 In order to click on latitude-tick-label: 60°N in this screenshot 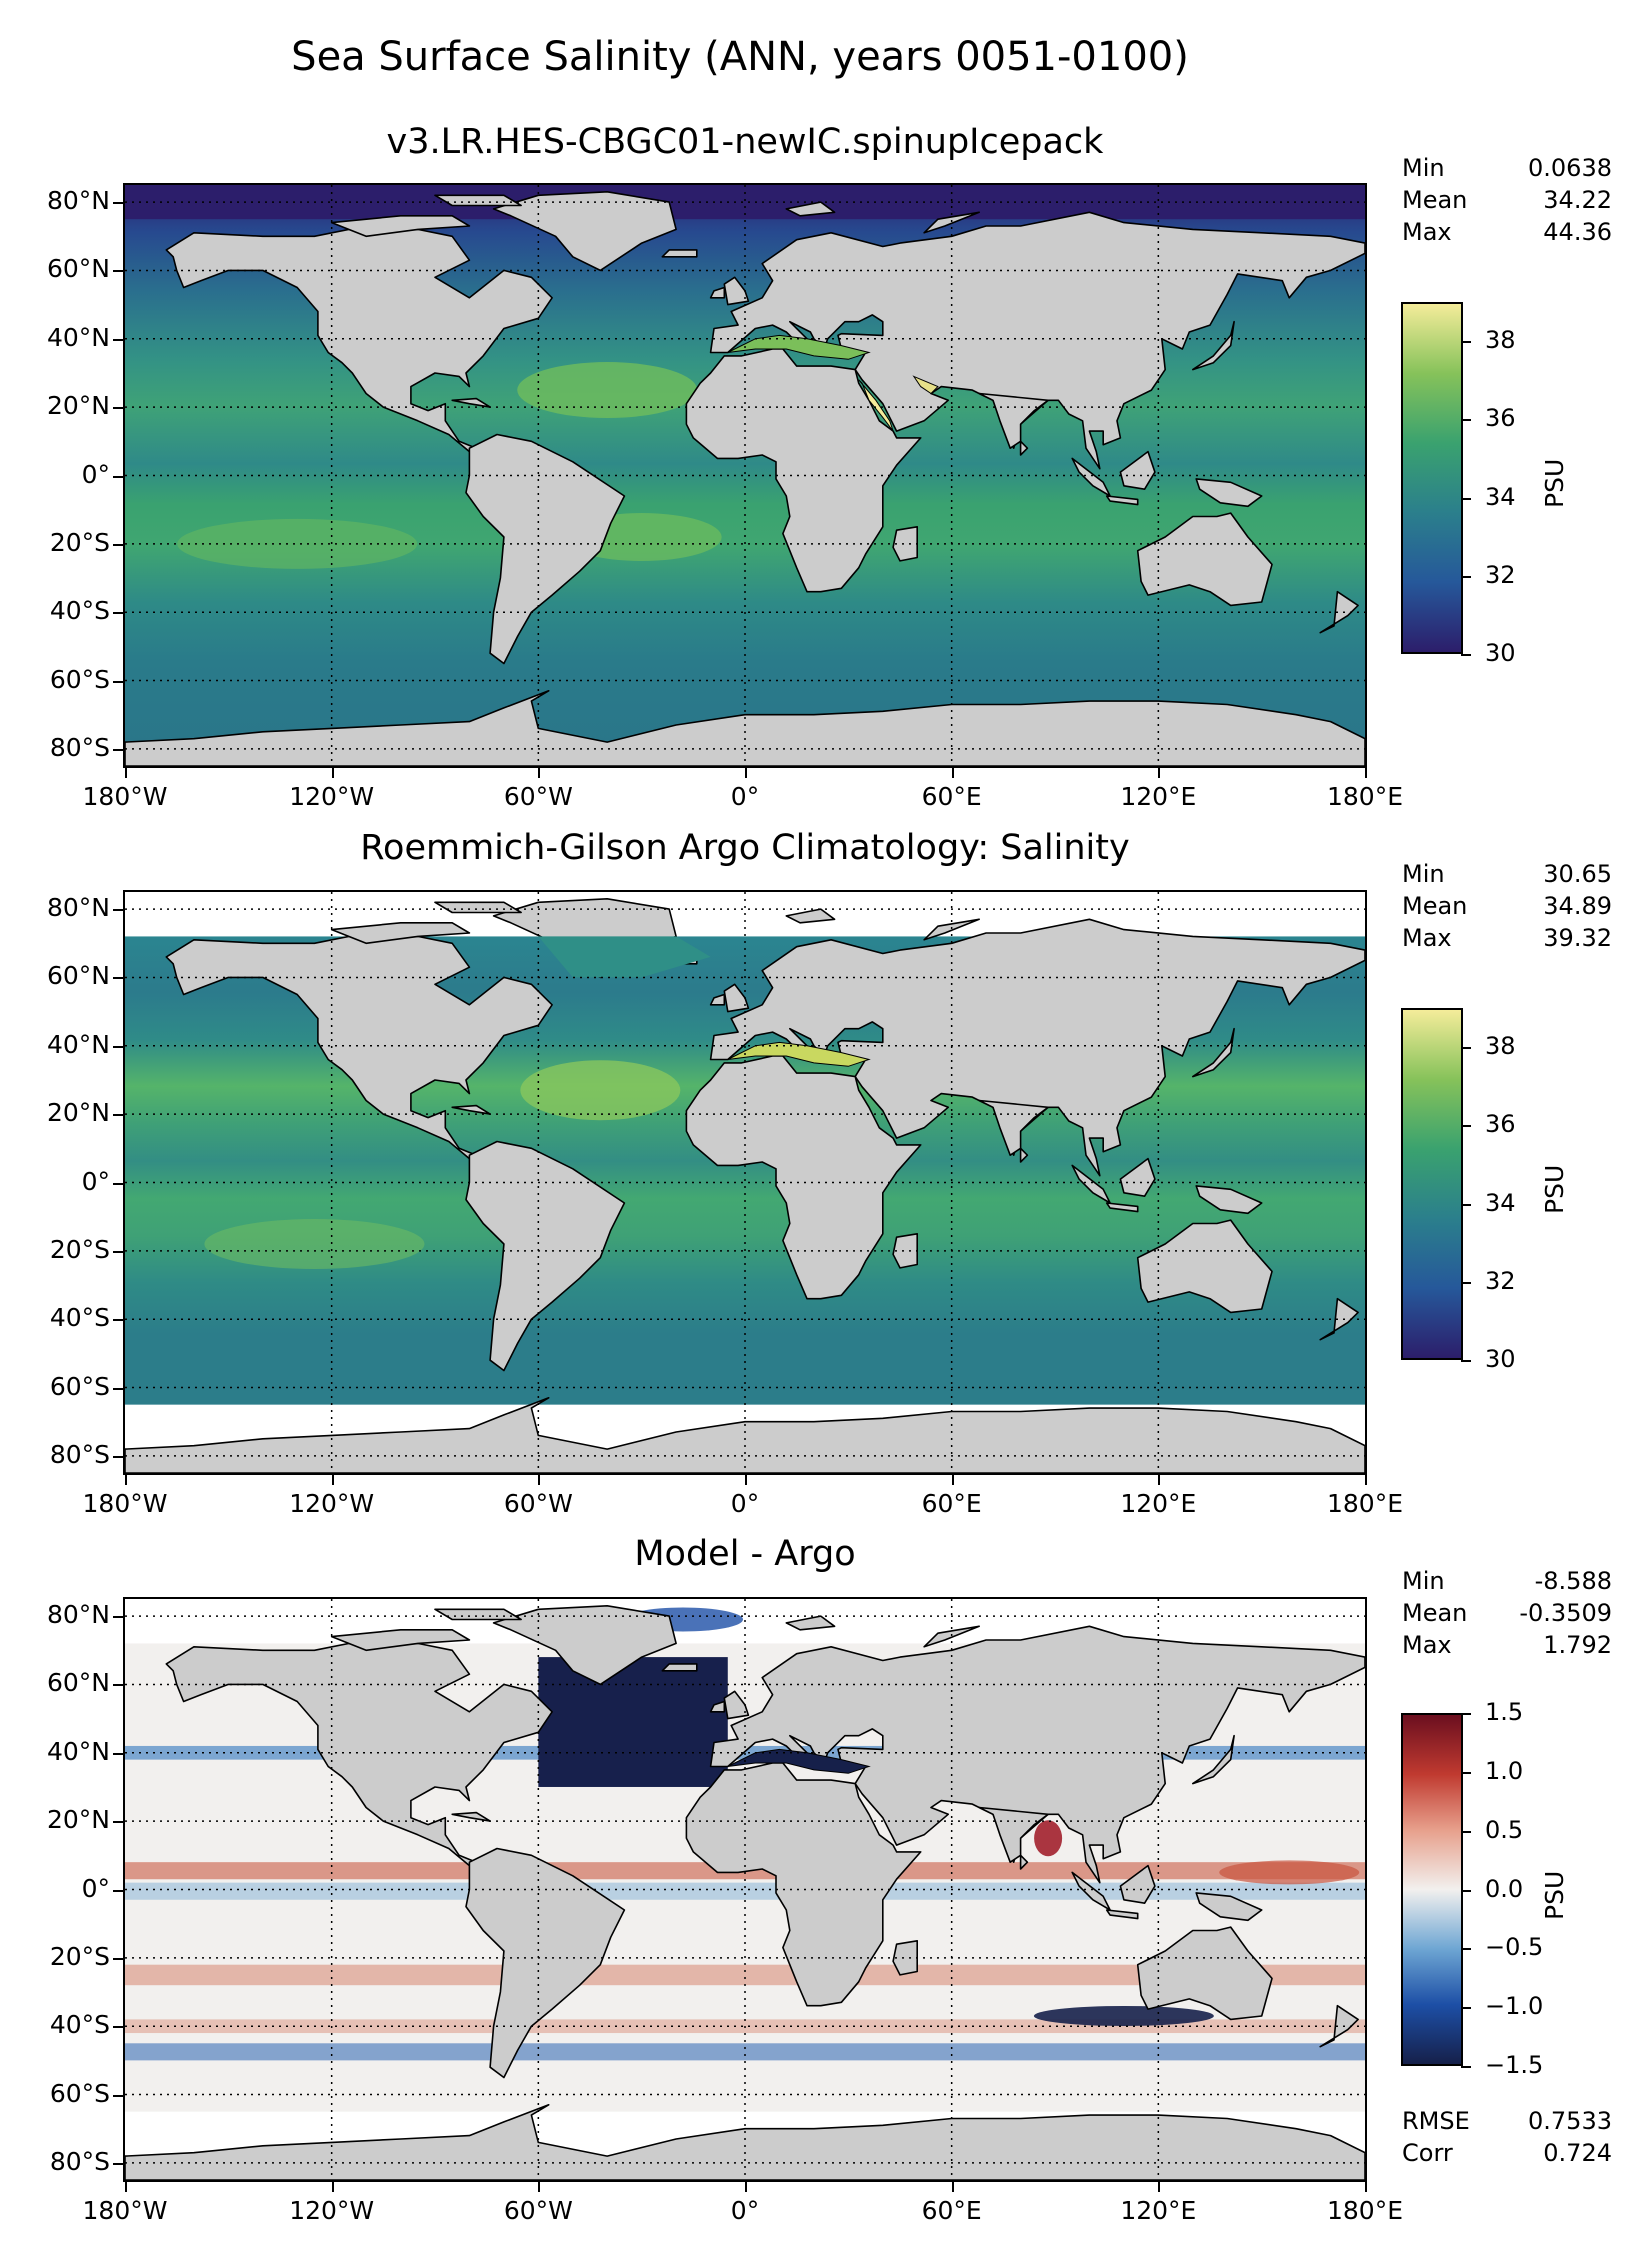, I will do `click(78, 1683)`.